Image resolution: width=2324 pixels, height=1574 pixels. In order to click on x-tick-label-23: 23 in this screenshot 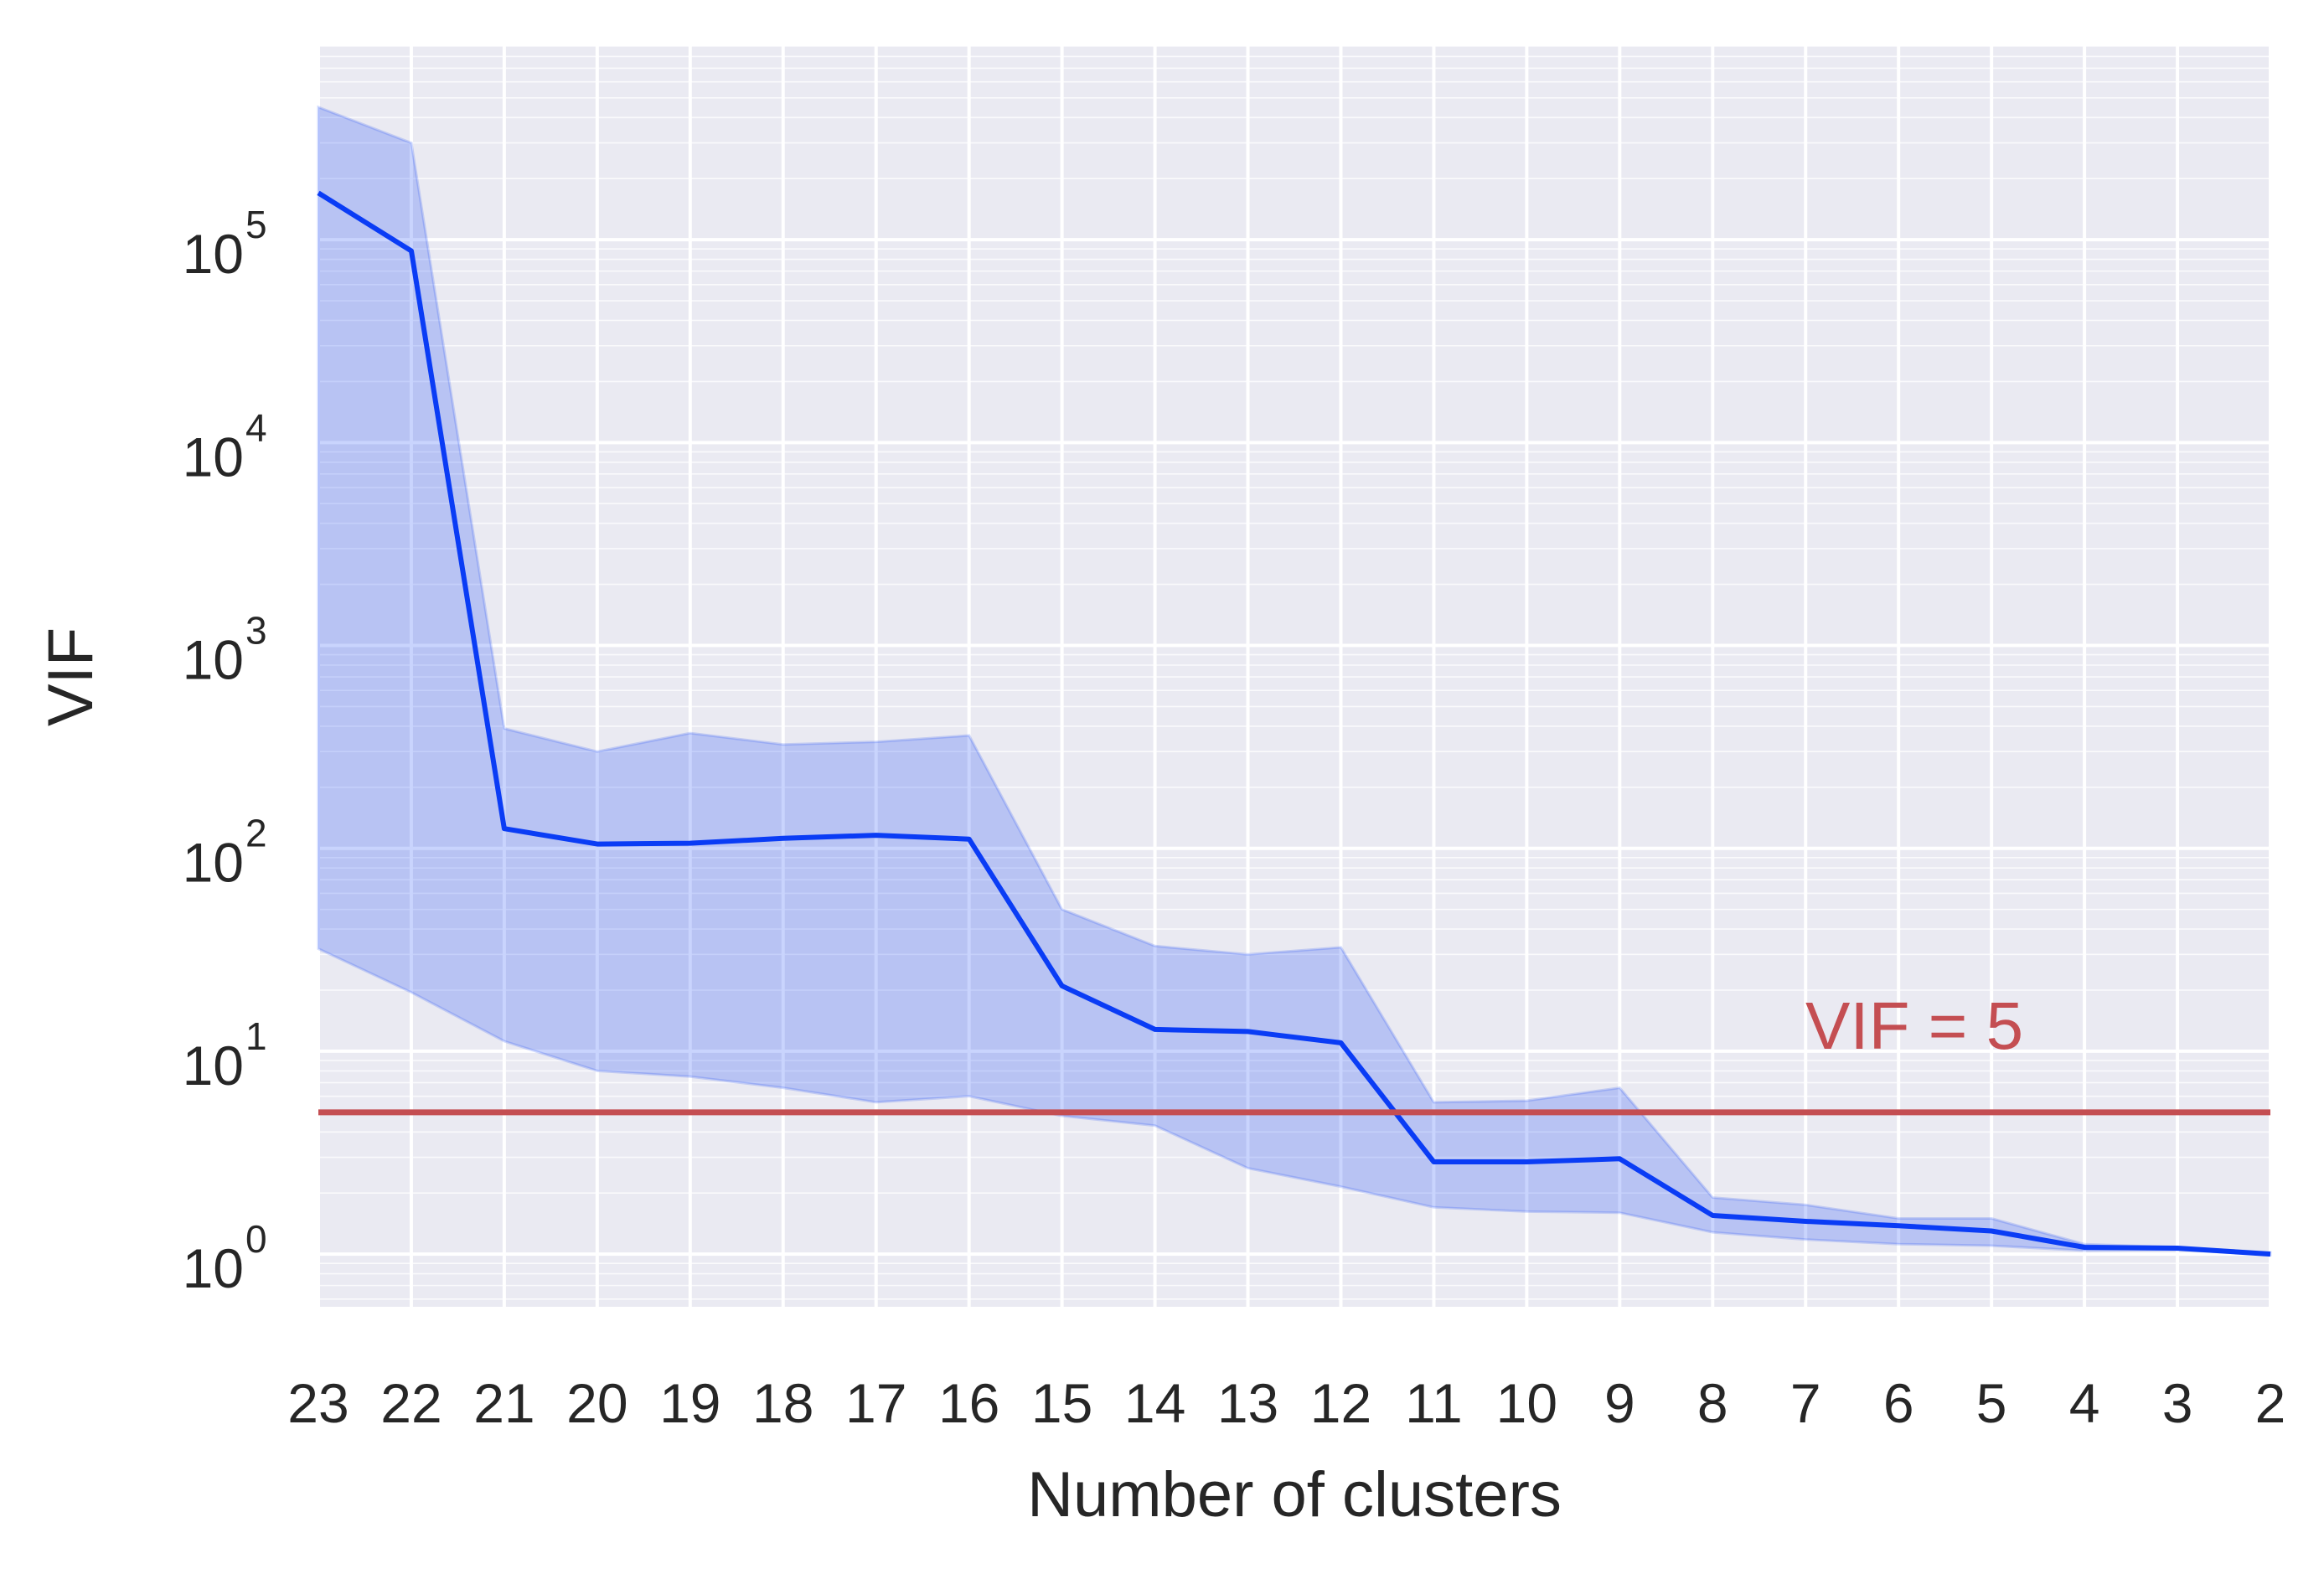, I will do `click(318, 1403)`.